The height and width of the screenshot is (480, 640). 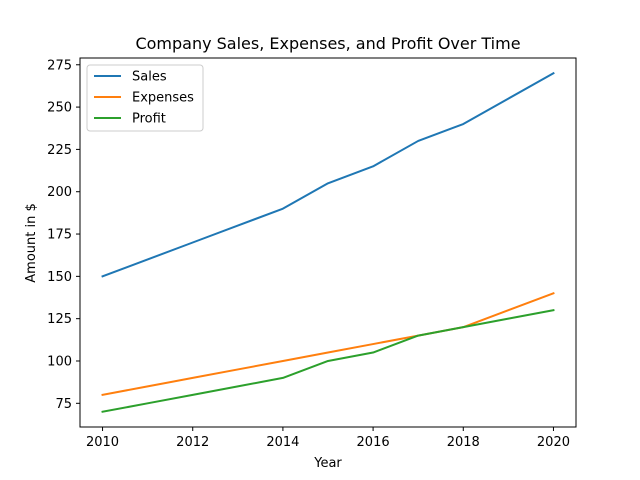 What do you see at coordinates (59, 319) in the screenshot?
I see `y-tick-label: 125` at bounding box center [59, 319].